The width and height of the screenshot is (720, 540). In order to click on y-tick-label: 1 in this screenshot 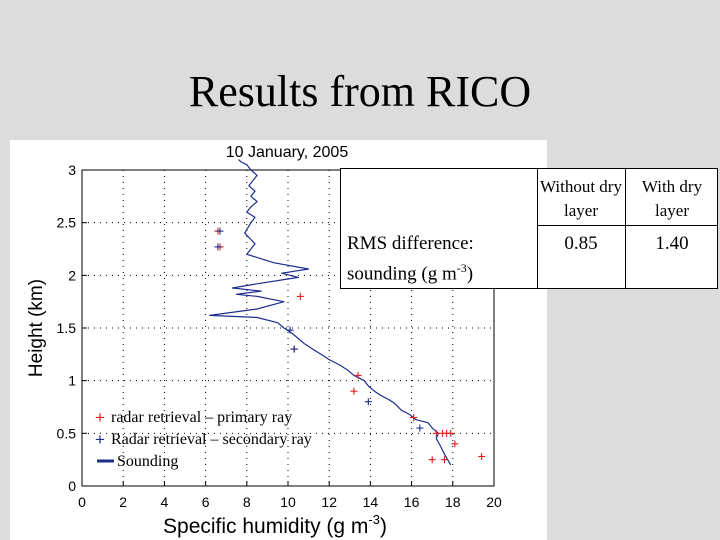, I will do `click(72, 381)`.